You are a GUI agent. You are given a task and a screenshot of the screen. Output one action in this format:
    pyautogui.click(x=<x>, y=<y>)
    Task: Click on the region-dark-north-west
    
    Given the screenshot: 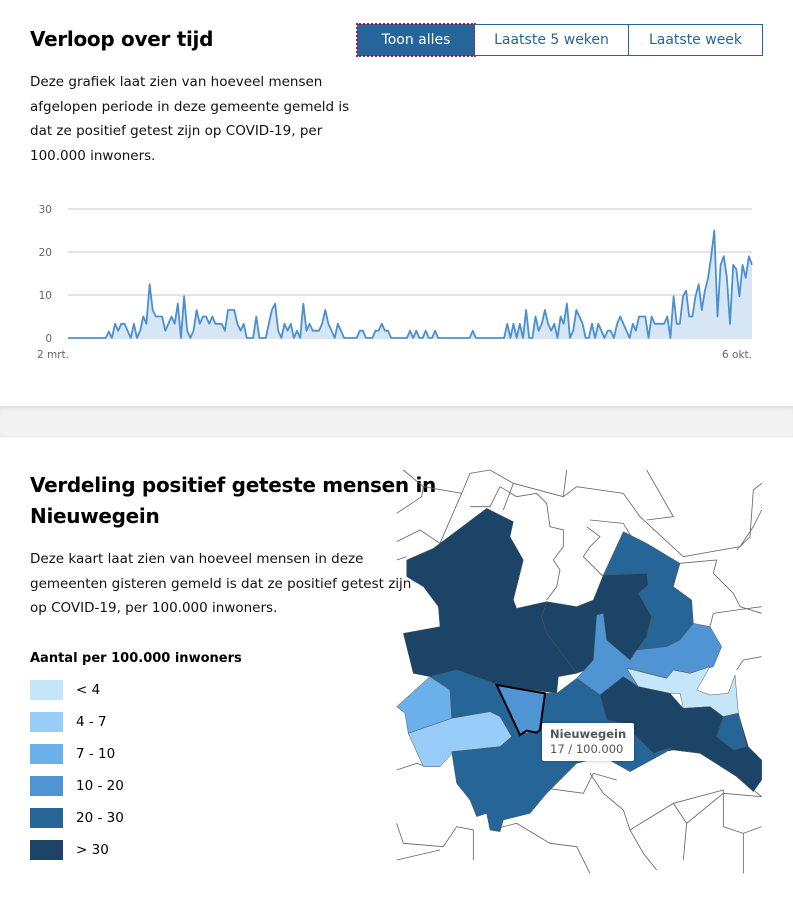 What is the action you would take?
    pyautogui.click(x=490, y=601)
    